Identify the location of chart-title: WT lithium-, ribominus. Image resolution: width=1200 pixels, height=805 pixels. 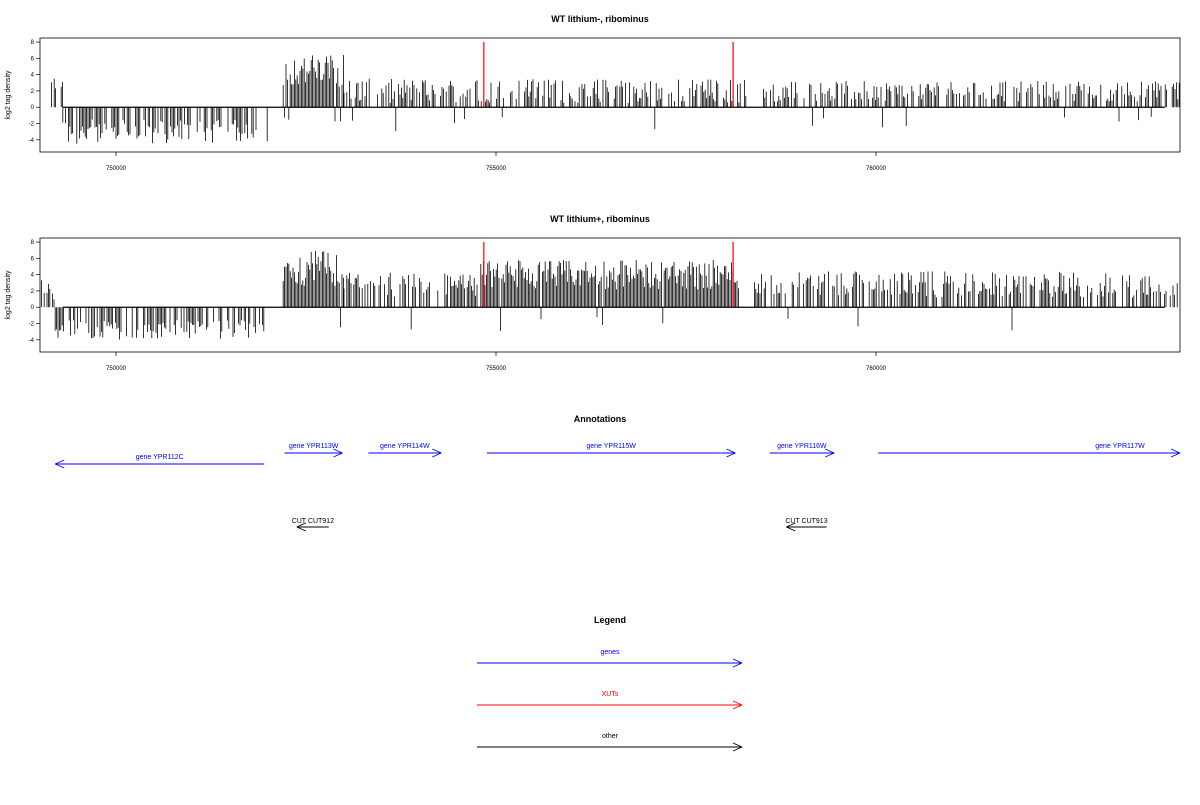
(600, 19).